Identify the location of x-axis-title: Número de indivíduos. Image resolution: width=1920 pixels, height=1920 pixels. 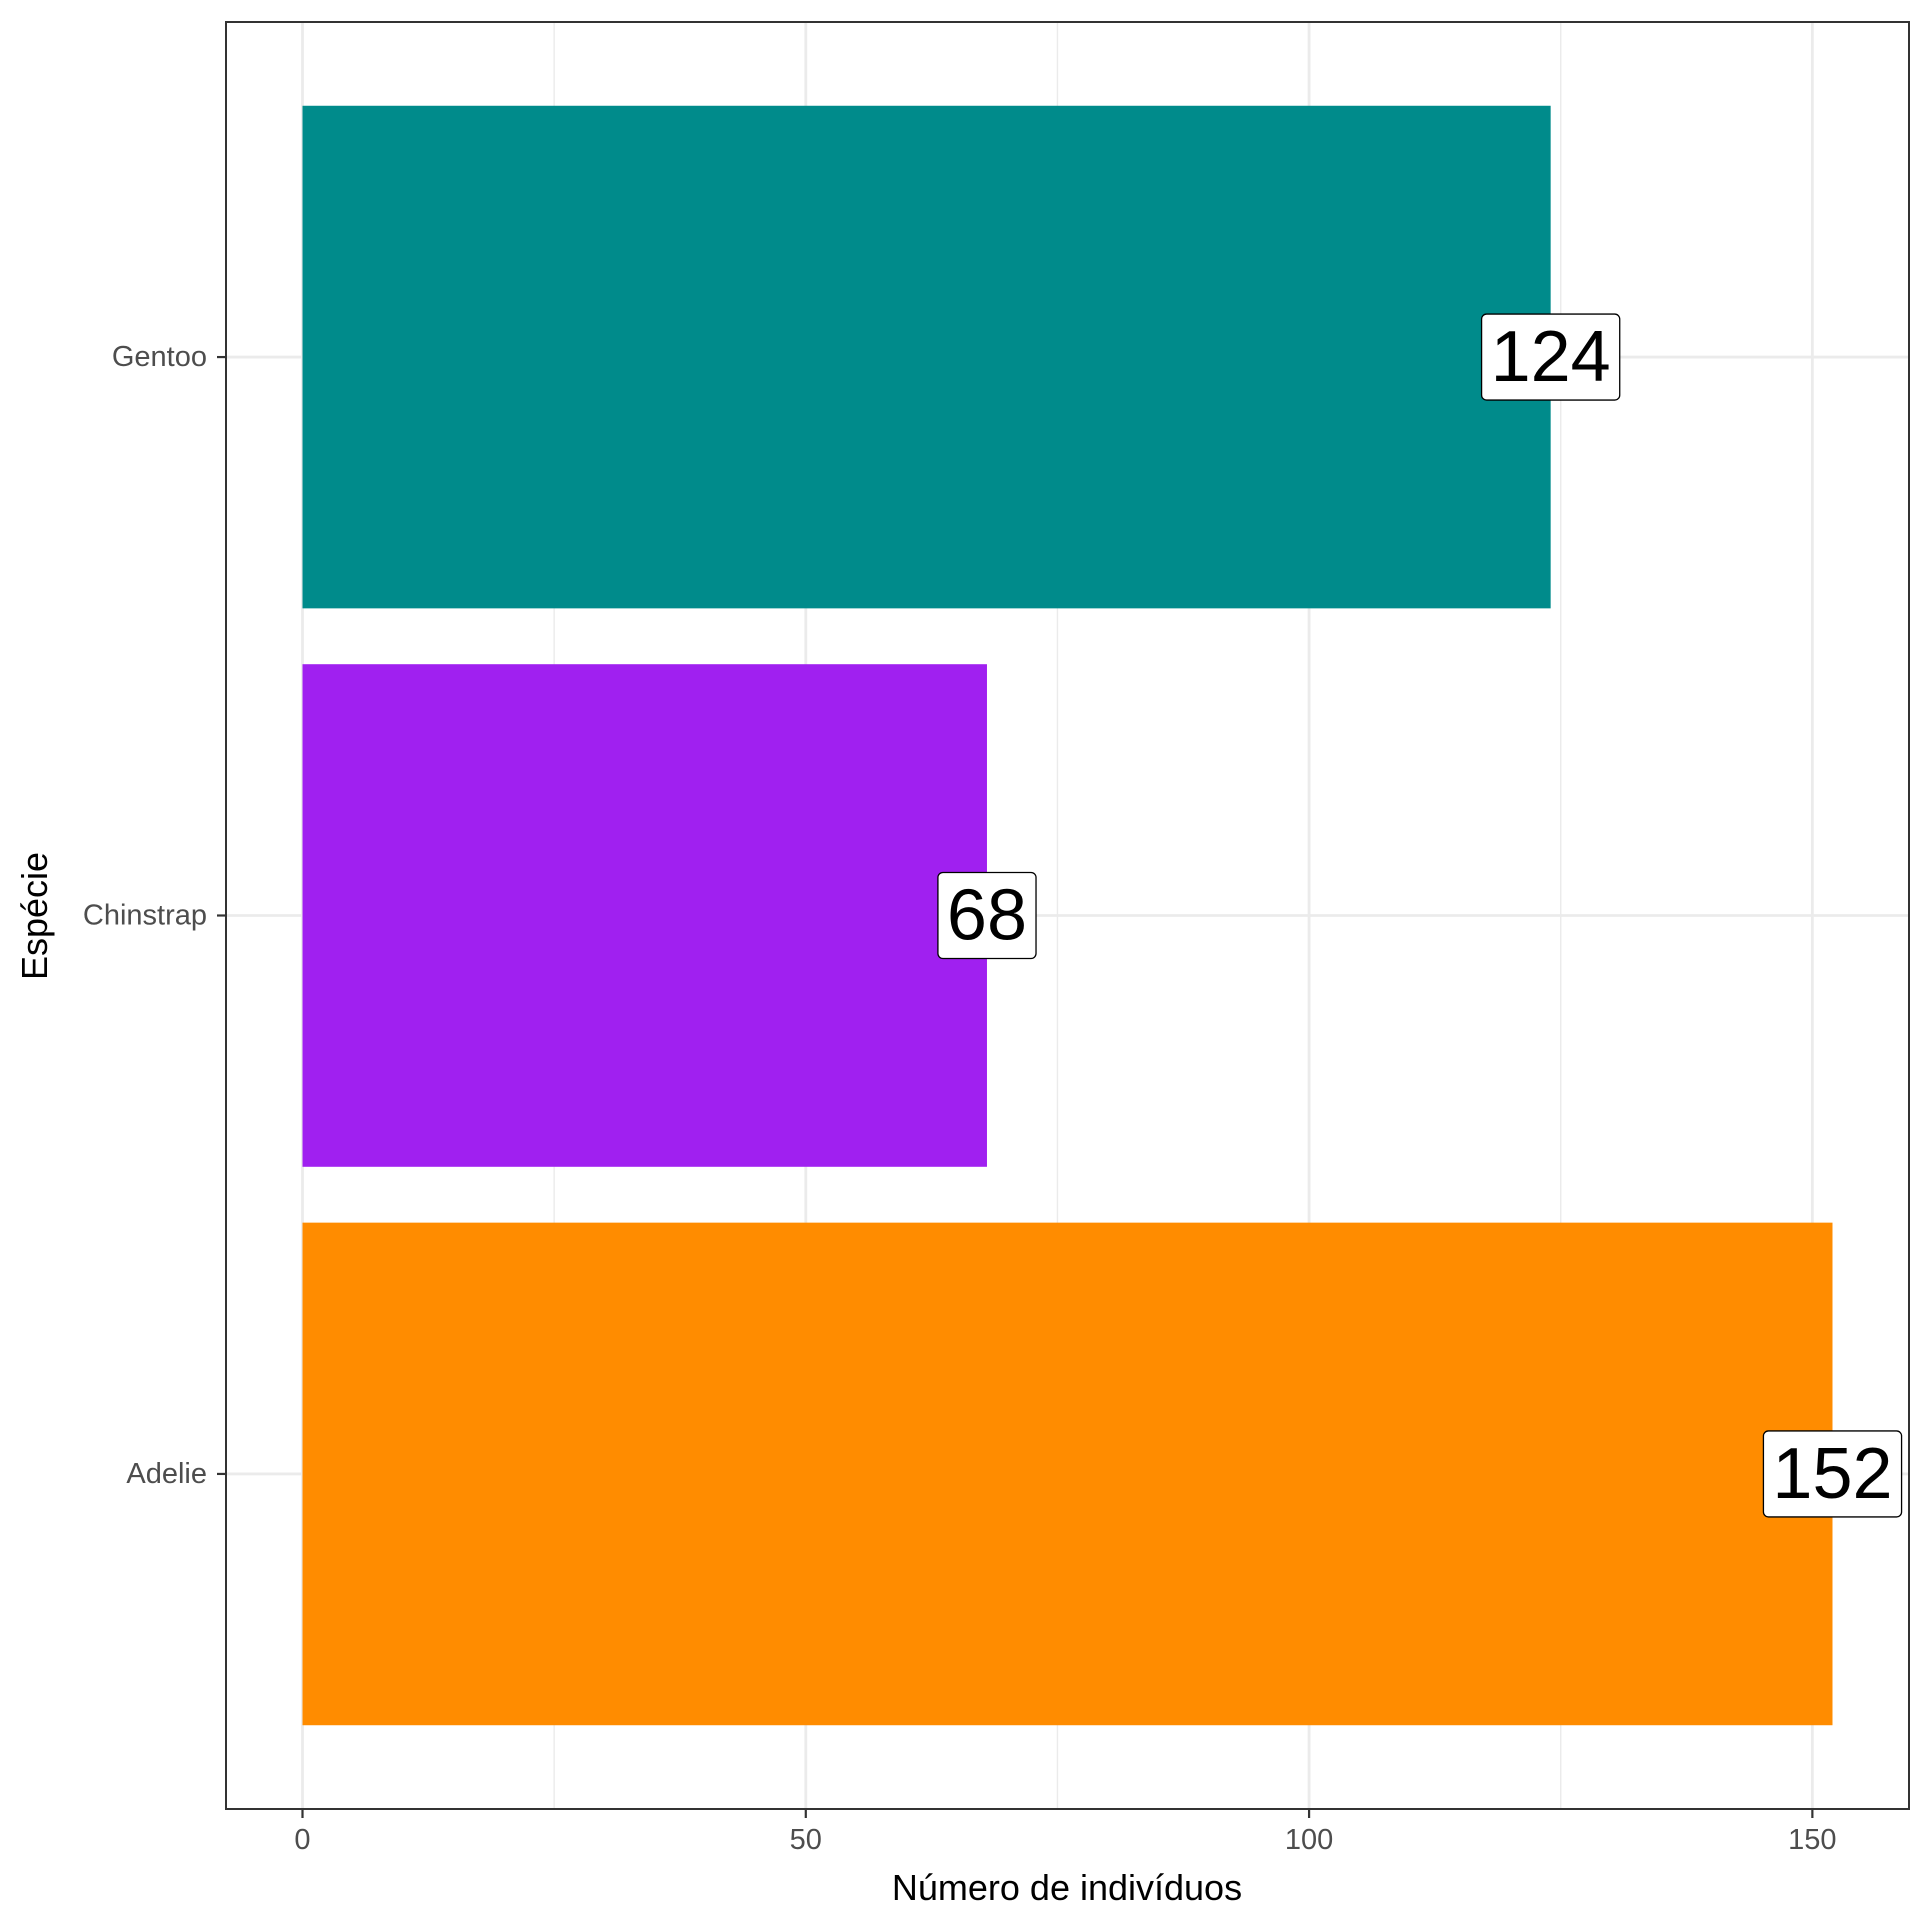
(1067, 1887).